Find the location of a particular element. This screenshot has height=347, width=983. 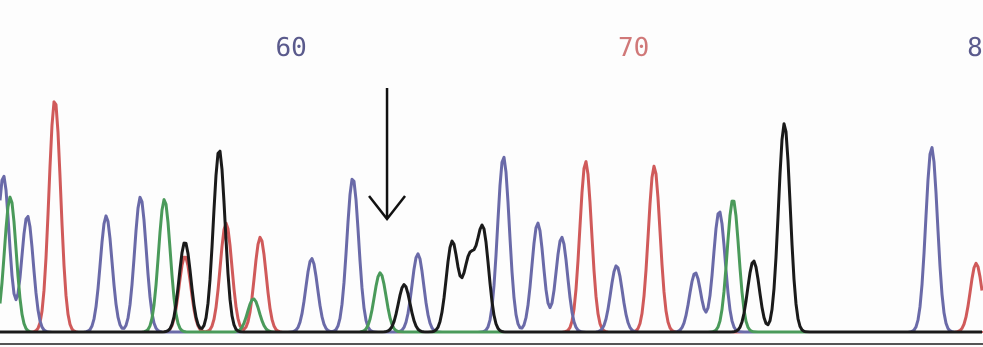

arrow-head is located at coordinates (387, 208).